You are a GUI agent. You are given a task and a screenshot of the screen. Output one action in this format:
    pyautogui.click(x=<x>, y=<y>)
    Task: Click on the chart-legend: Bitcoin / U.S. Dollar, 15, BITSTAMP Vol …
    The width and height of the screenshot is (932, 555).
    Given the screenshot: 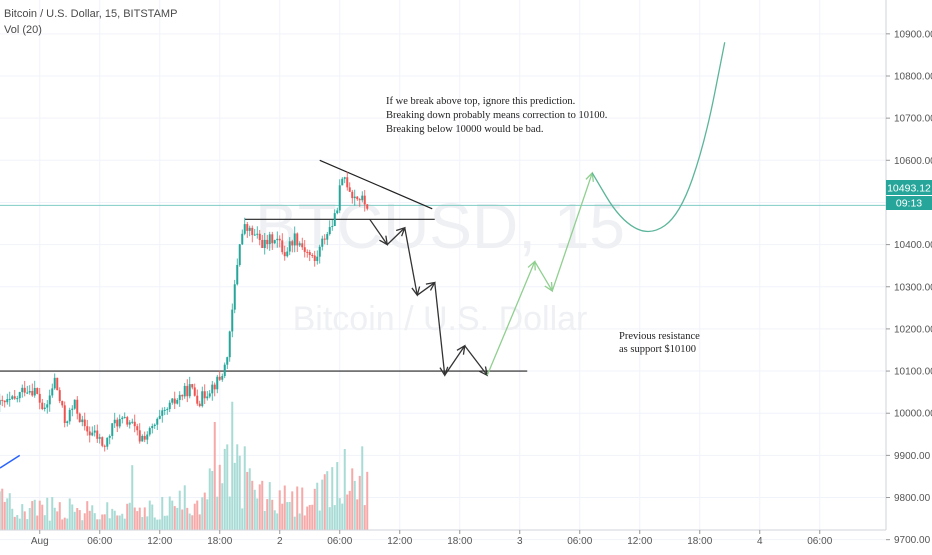 What is the action you would take?
    pyautogui.click(x=90, y=22)
    